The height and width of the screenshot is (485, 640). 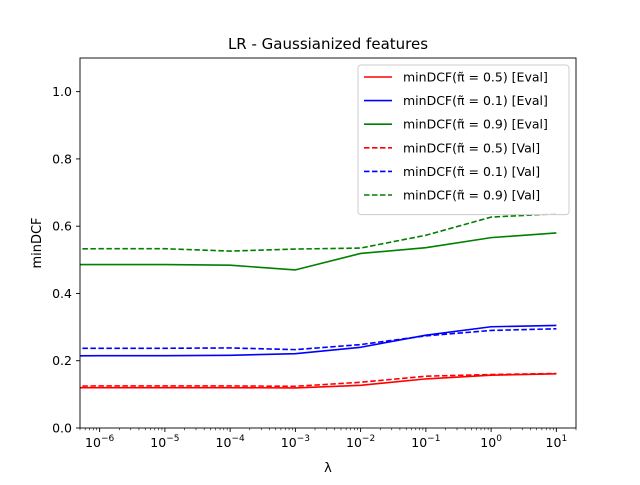 What do you see at coordinates (62, 360) in the screenshot?
I see `y-tick-label: 0.2` at bounding box center [62, 360].